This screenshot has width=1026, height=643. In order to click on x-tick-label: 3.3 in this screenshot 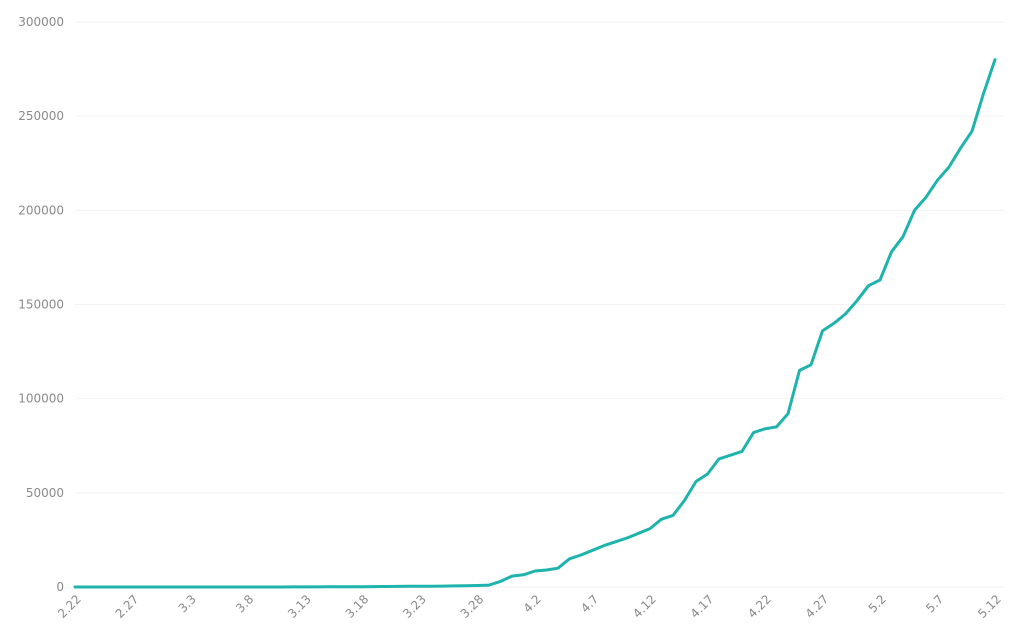, I will do `click(187, 603)`.